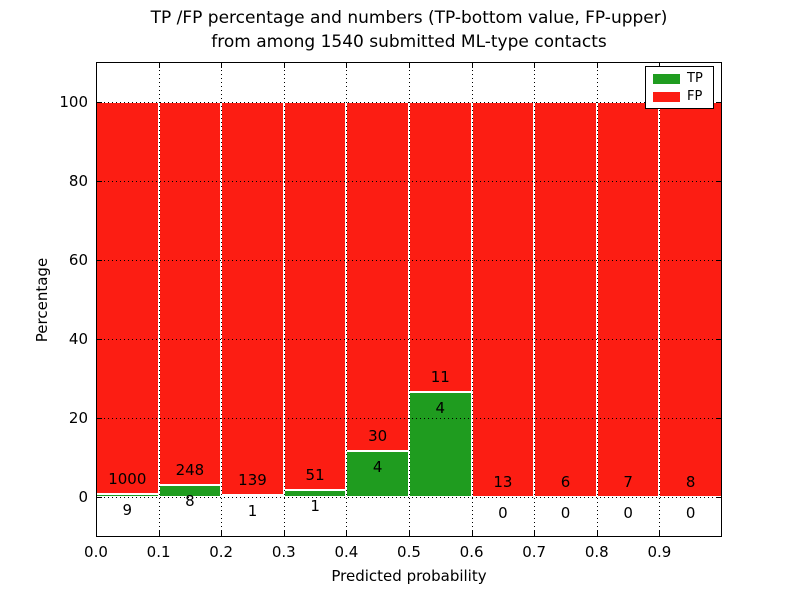 Image resolution: width=800 pixels, height=600 pixels. What do you see at coordinates (503, 482) in the screenshot?
I see `fp-count-label: 13` at bounding box center [503, 482].